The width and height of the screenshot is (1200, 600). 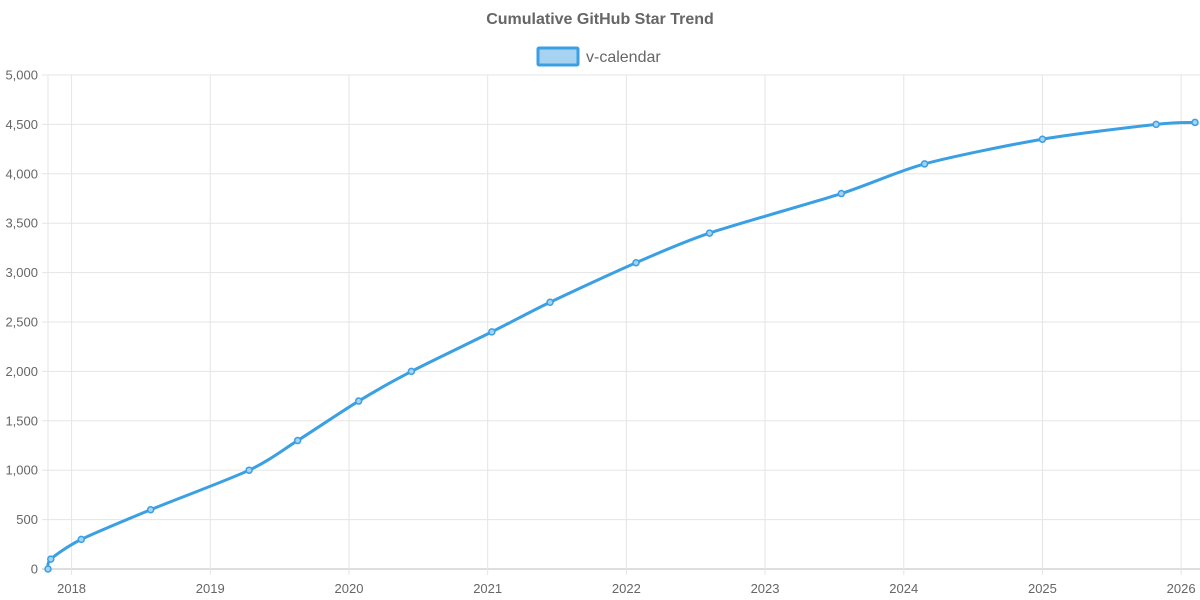 What do you see at coordinates (1181, 588) in the screenshot?
I see `x-tick-label: 2026` at bounding box center [1181, 588].